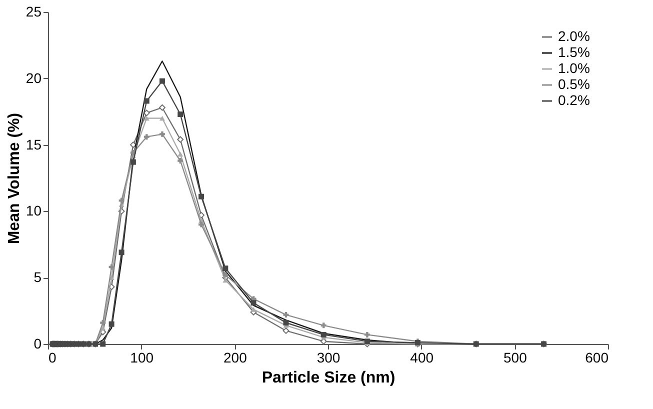 The image size is (653, 409). I want to click on x-tick-label: 500, so click(515, 358).